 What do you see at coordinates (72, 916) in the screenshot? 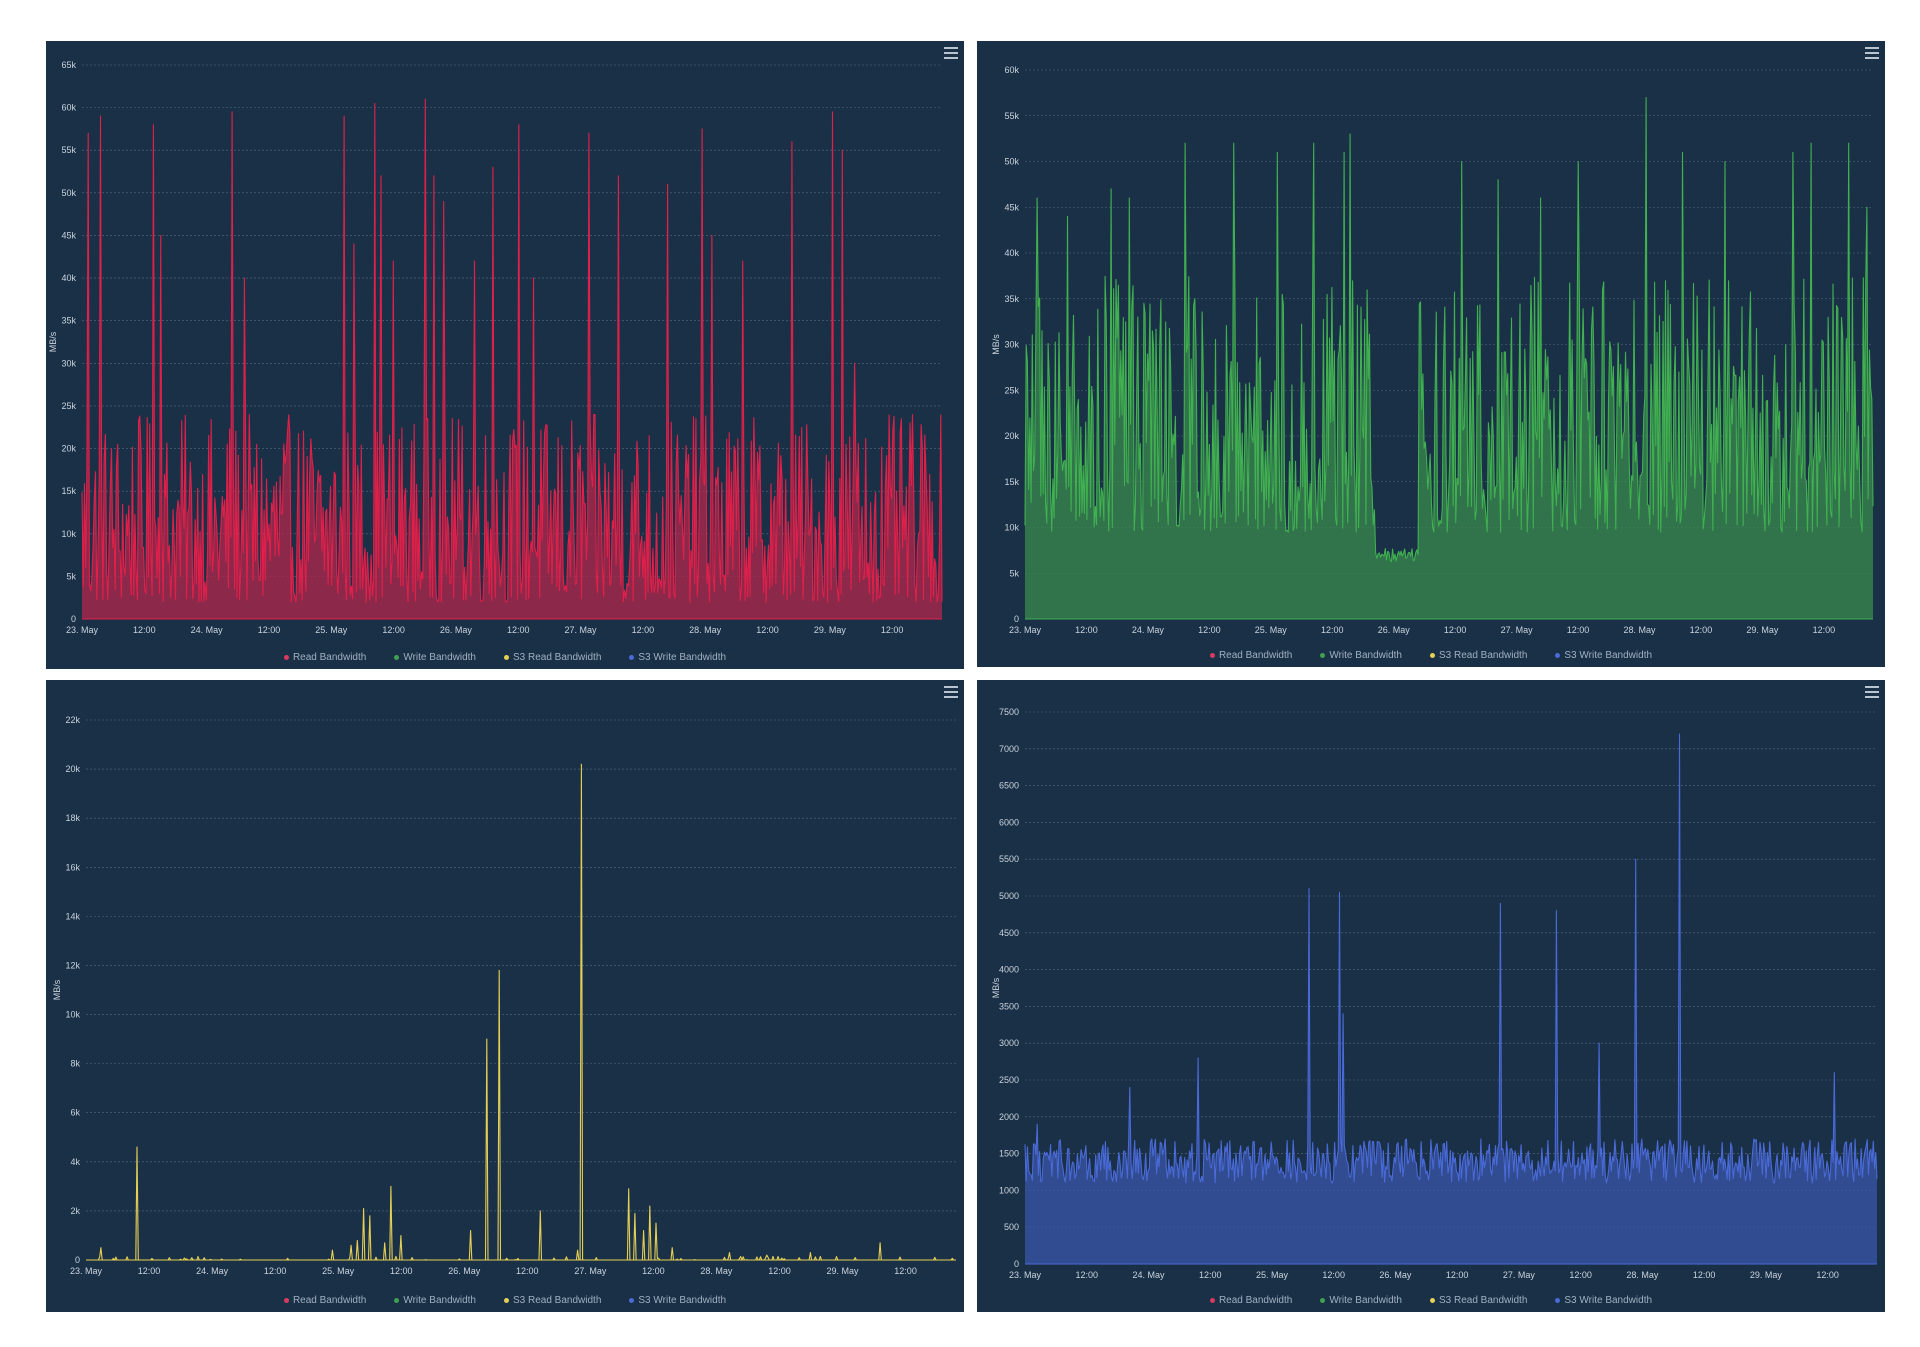
I see `y-tick-label: 14k` at bounding box center [72, 916].